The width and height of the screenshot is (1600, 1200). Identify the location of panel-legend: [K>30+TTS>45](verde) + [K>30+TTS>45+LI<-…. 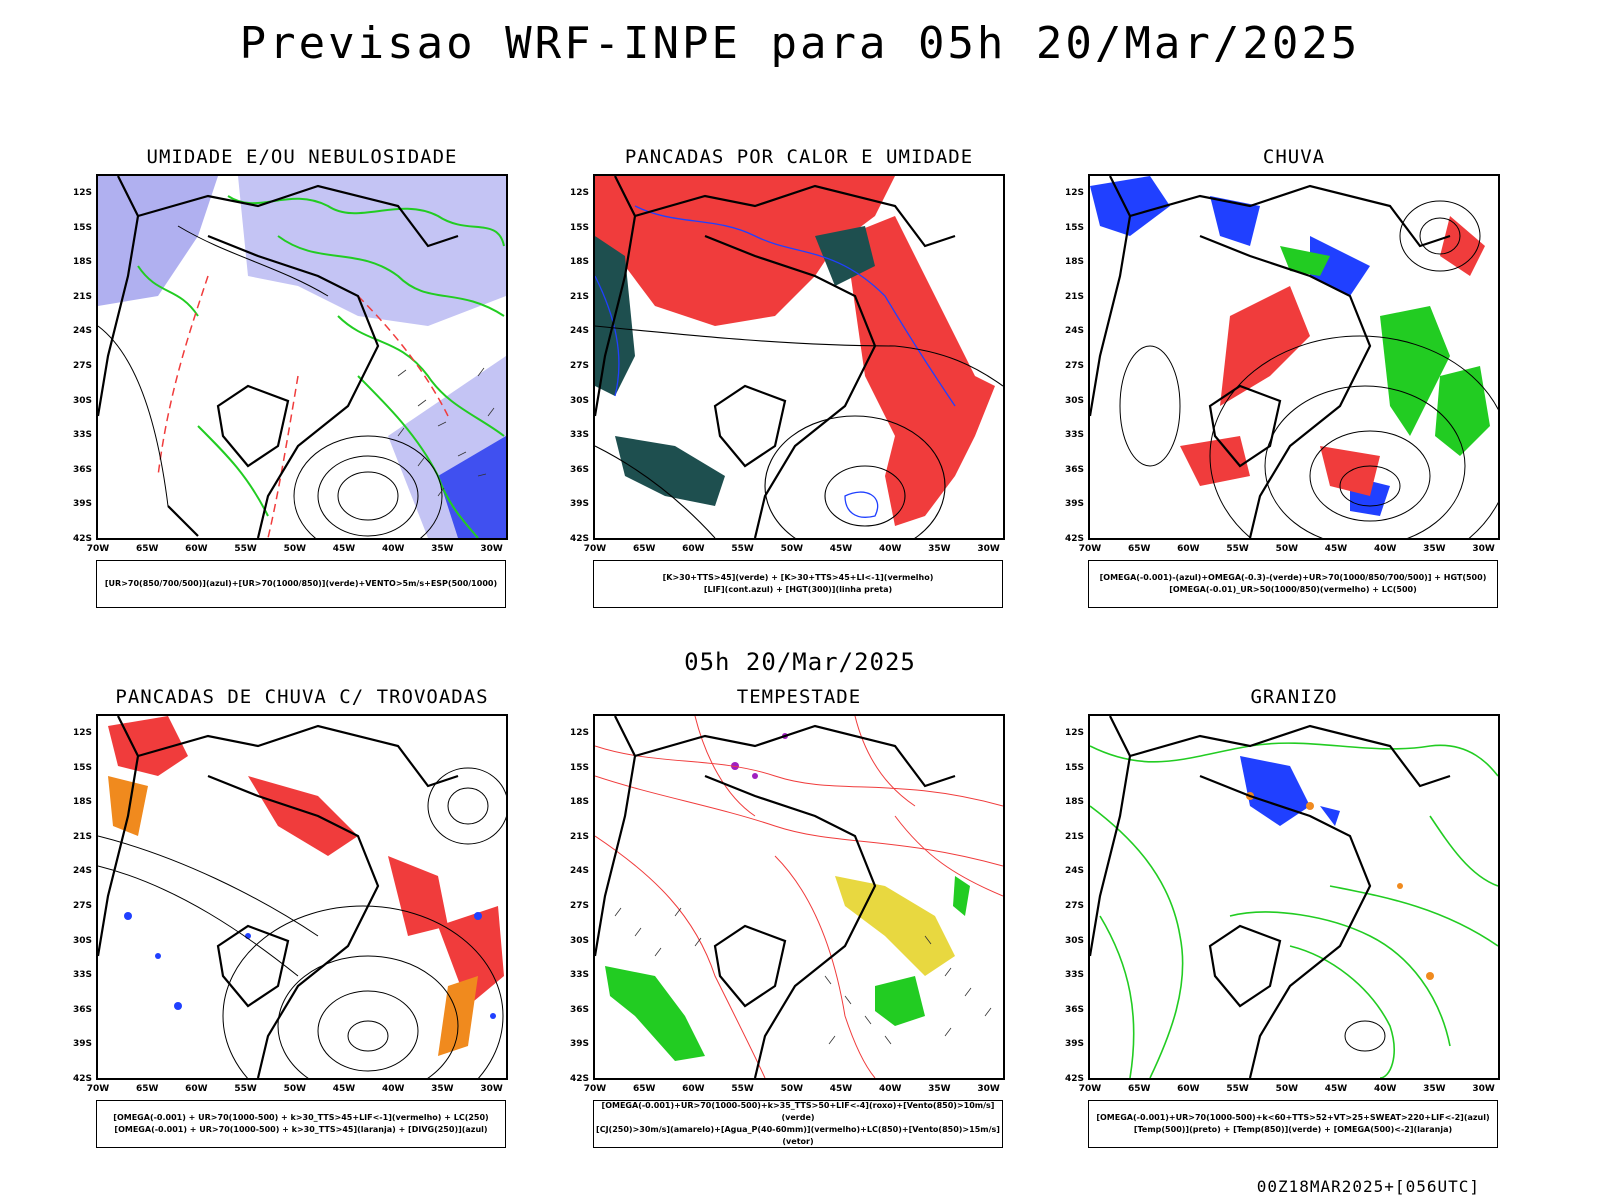
(798, 584).